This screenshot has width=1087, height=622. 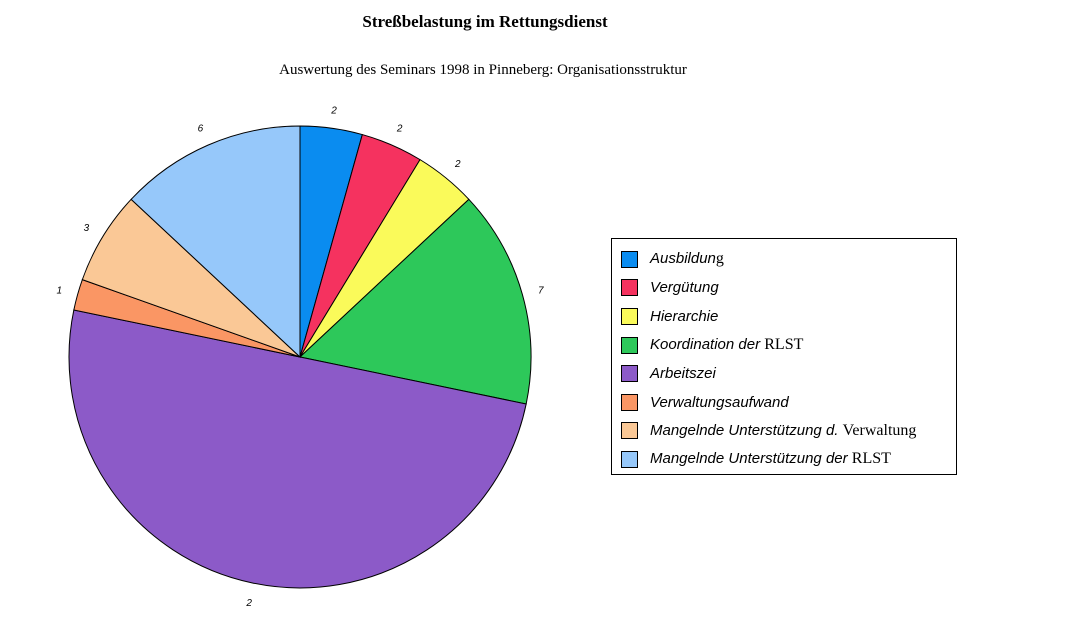 I want to click on legend-label-1: Vergütung, so click(x=684, y=287).